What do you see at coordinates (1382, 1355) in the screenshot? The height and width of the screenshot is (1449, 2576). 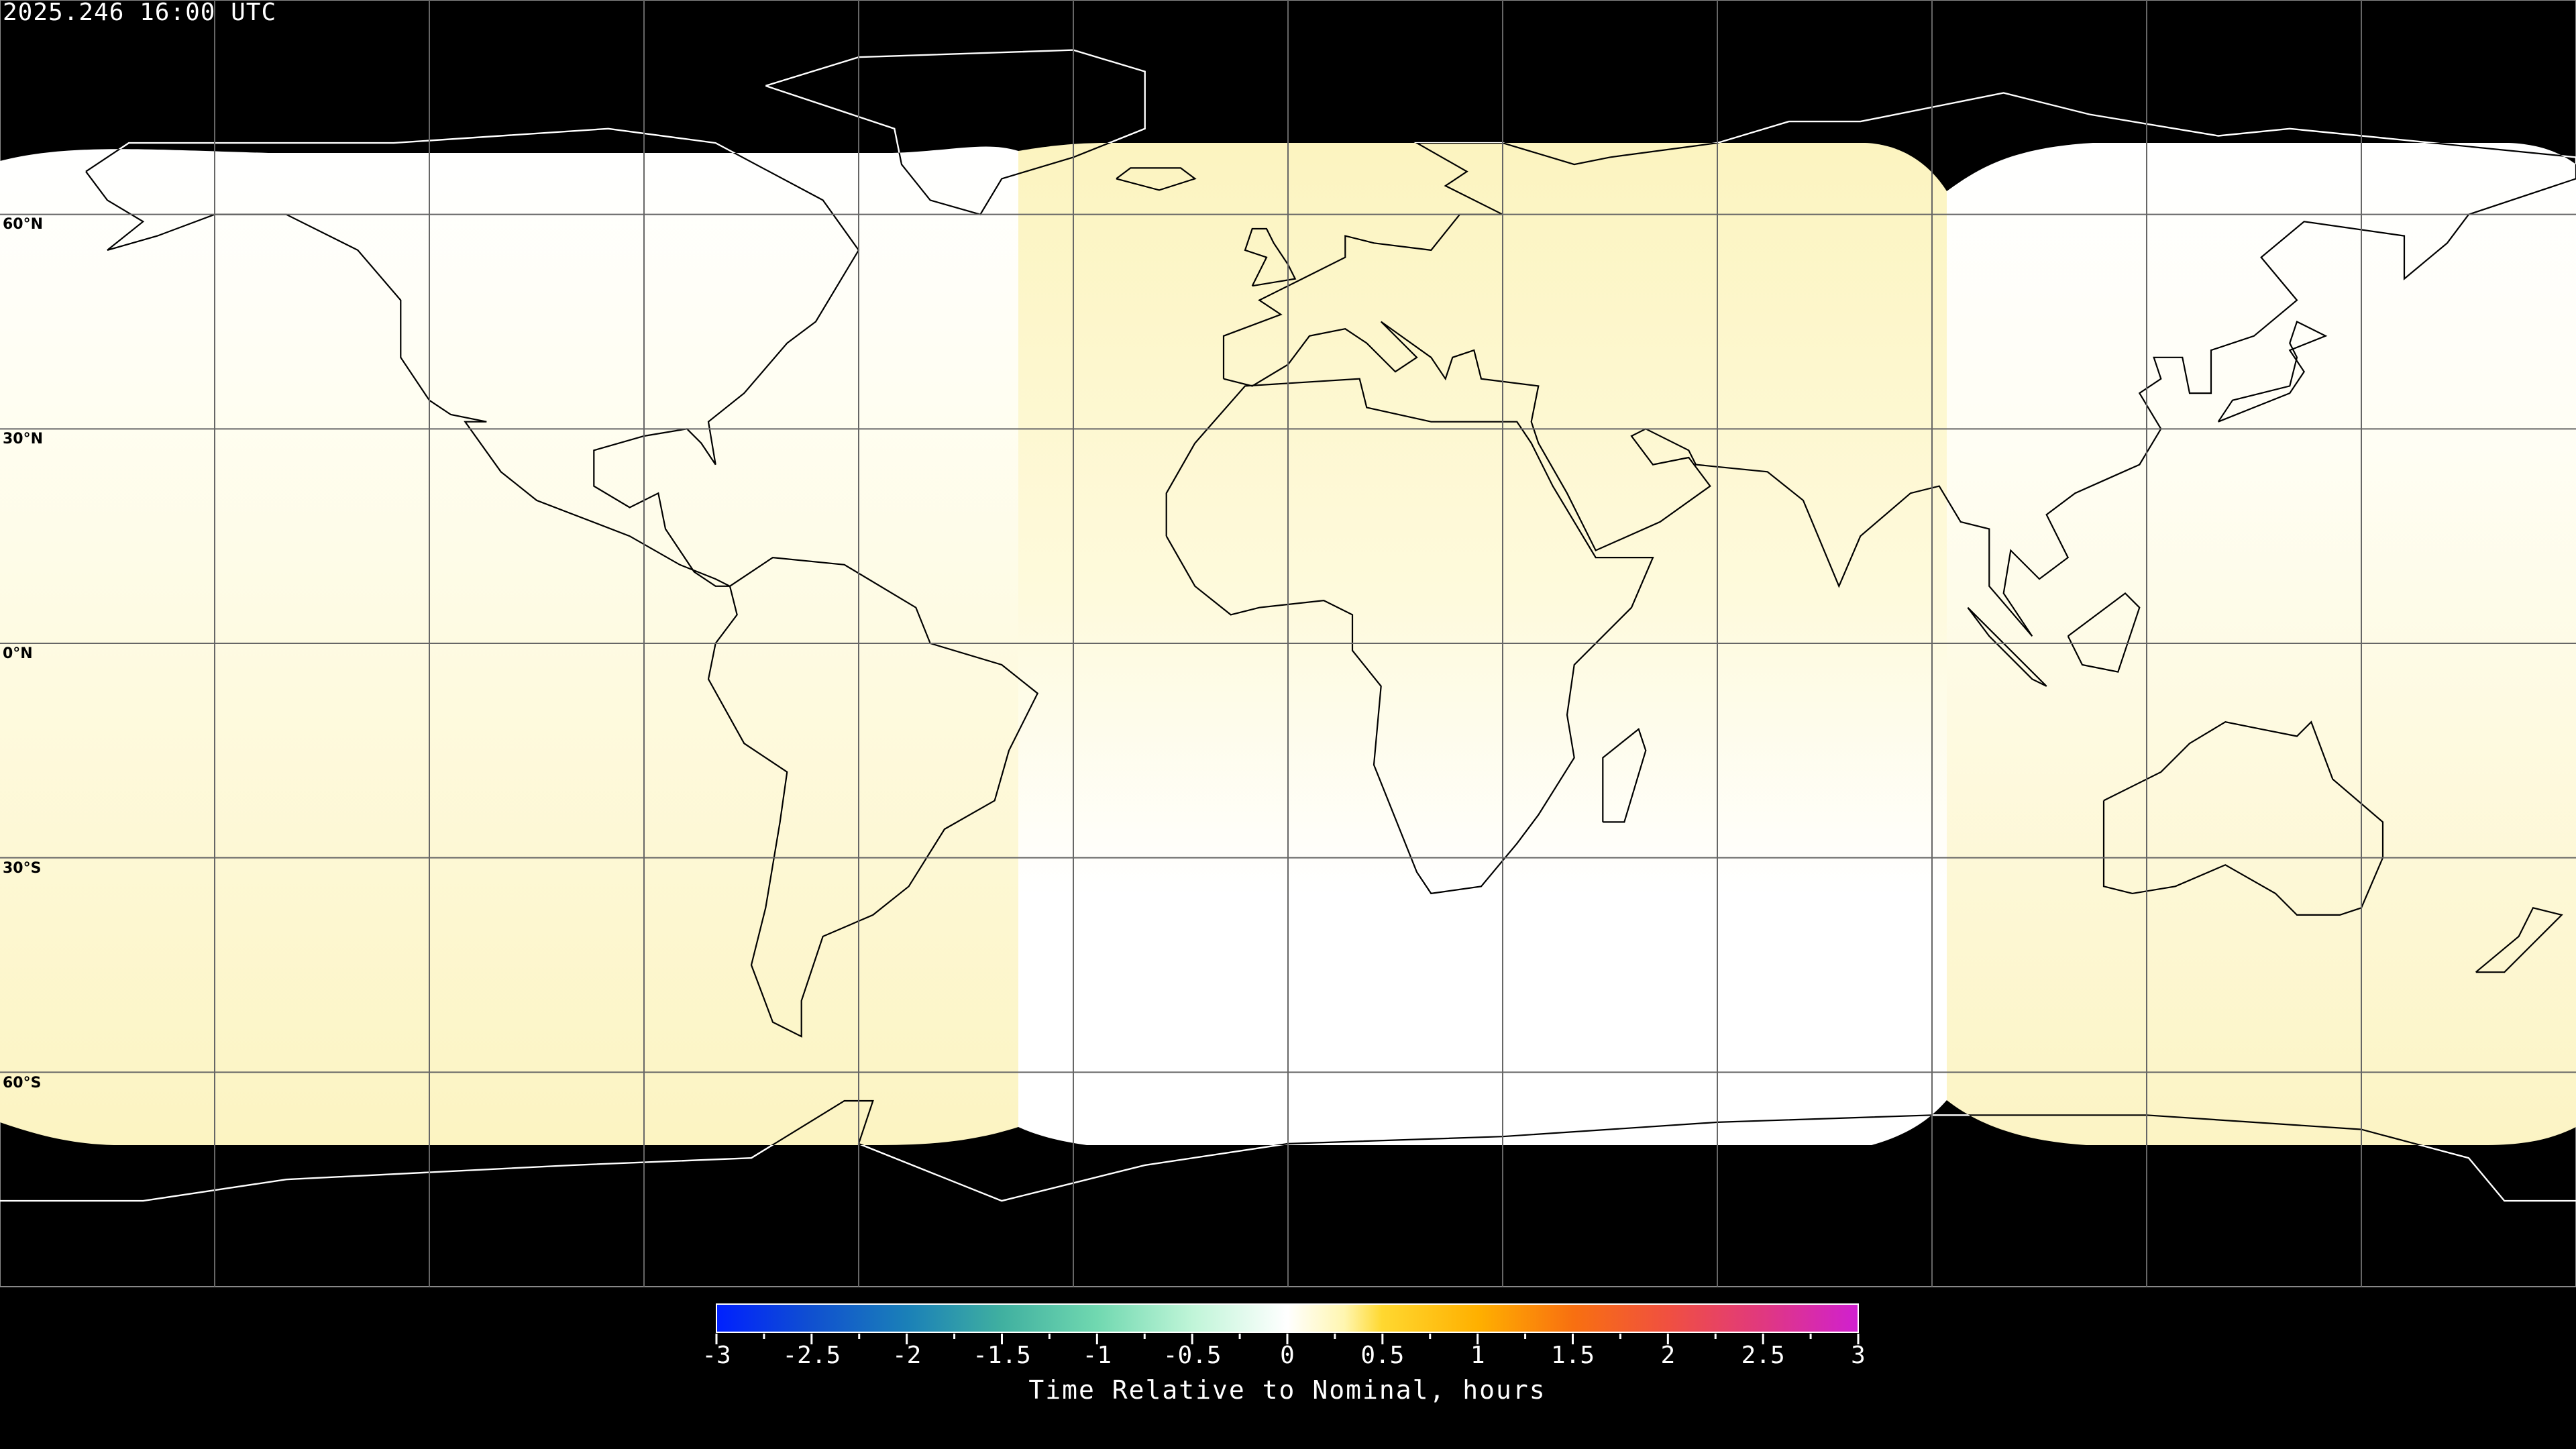 I see `colorbar-tick-label: 0.5` at bounding box center [1382, 1355].